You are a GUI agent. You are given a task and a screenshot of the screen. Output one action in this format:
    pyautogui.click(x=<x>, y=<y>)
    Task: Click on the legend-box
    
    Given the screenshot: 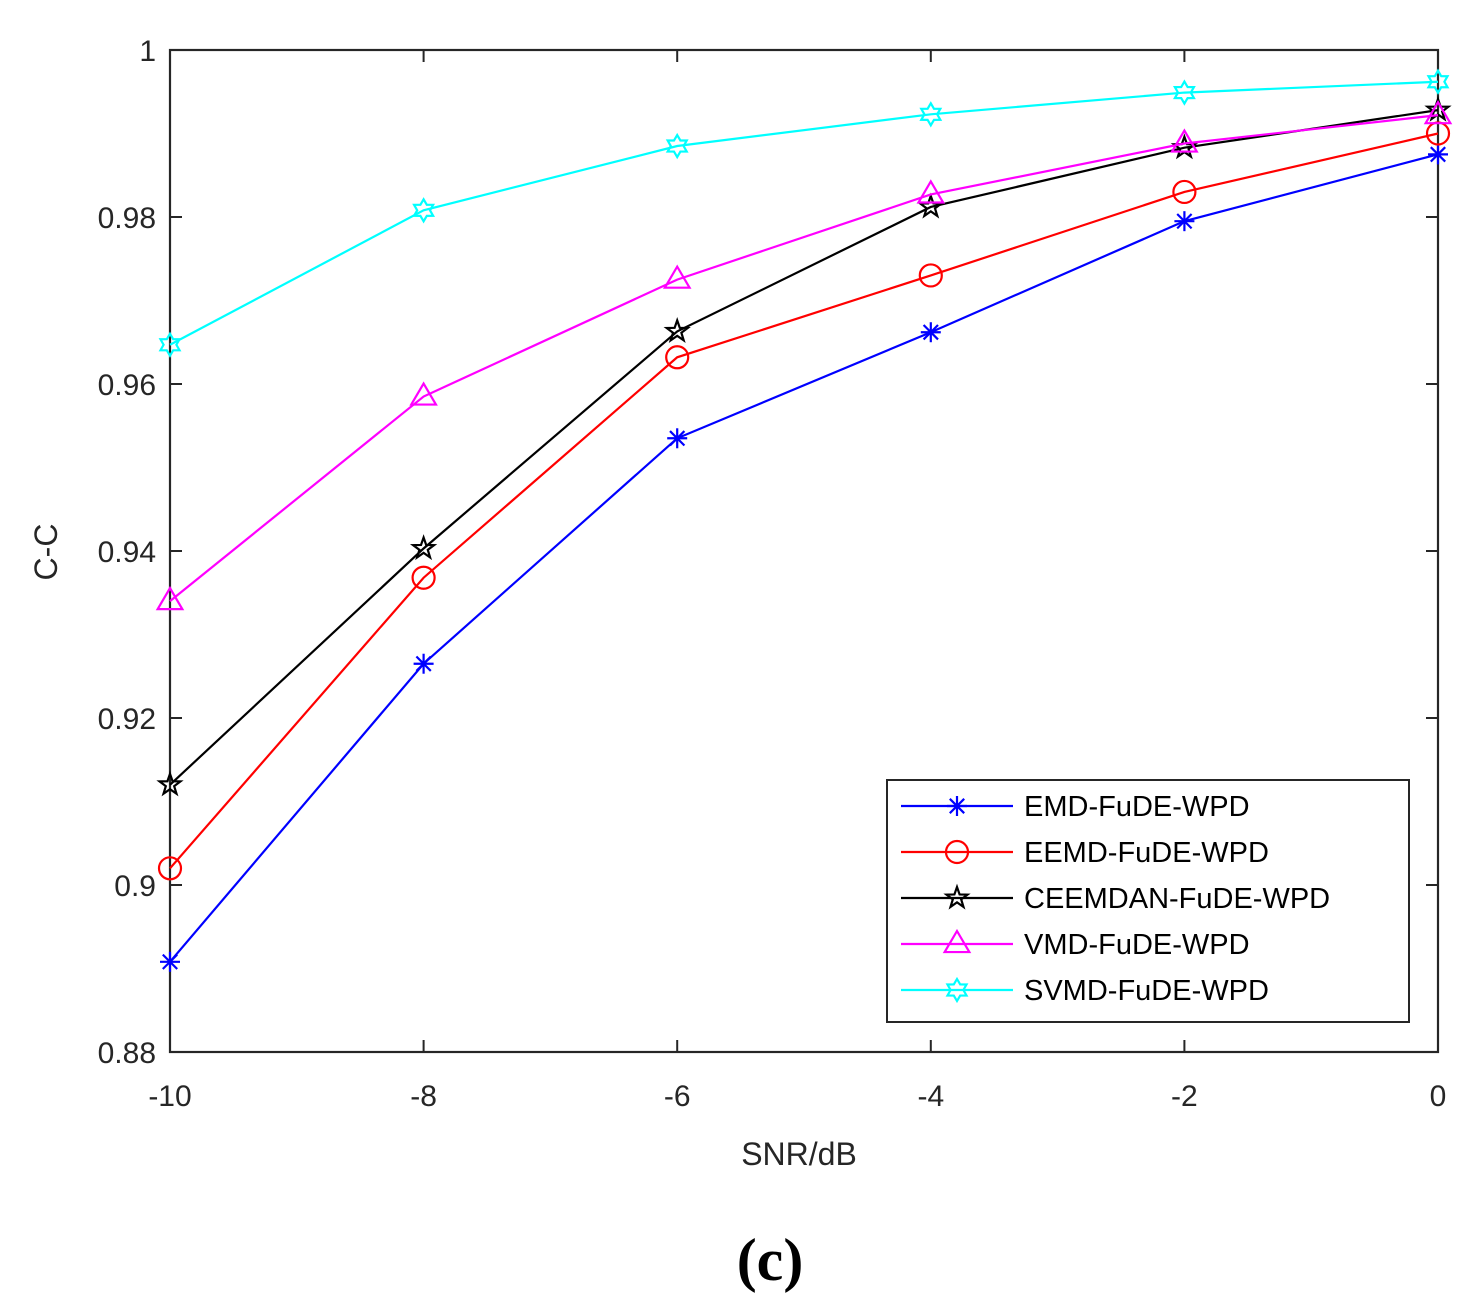 What is the action you would take?
    pyautogui.click(x=1148, y=901)
    